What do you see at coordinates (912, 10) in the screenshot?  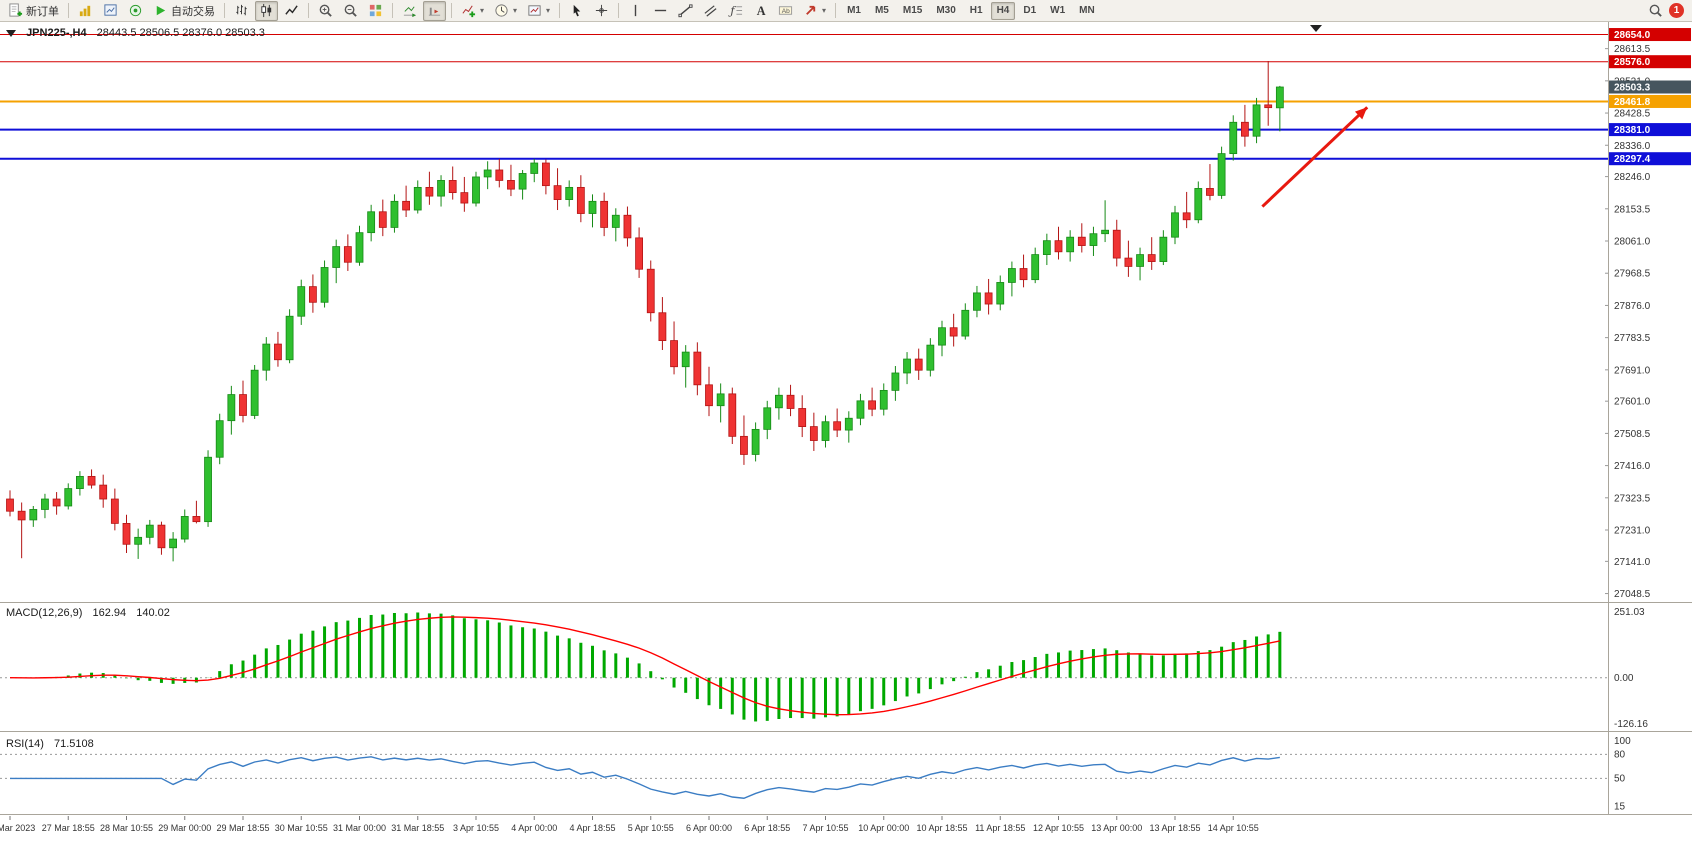 I see `timeframe-m15-button: M15` at bounding box center [912, 10].